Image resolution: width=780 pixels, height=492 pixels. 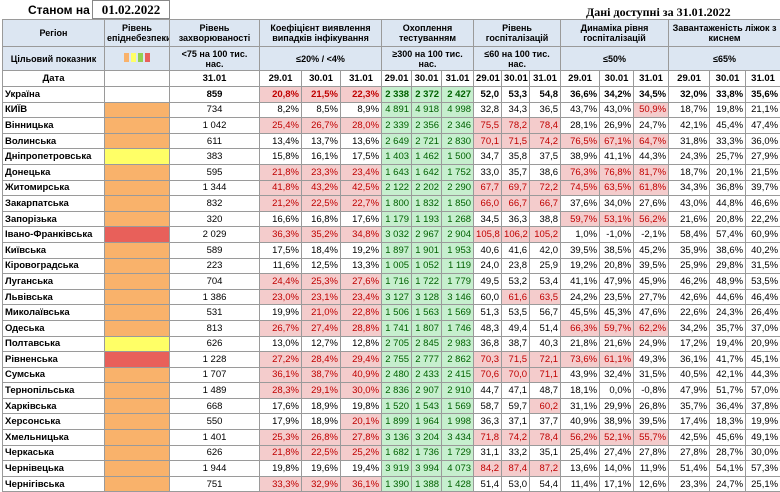 What do you see at coordinates (488, 453) in the screenshot?
I see `hosp-cell: 31,1` at bounding box center [488, 453].